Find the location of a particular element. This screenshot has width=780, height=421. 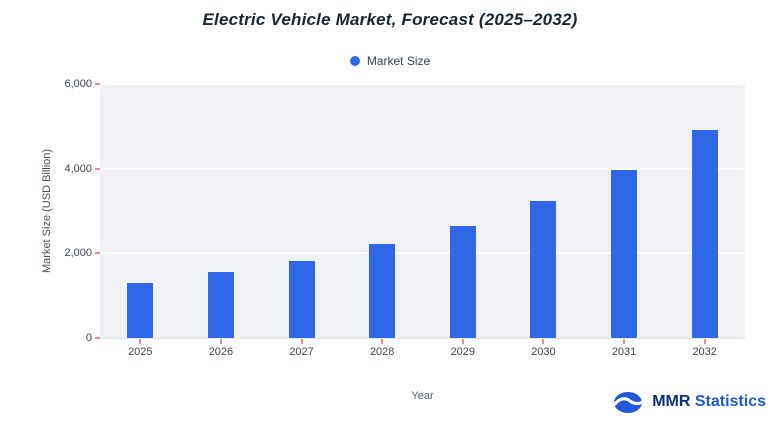

x-tick-label-2026: 2026 is located at coordinates (221, 352).